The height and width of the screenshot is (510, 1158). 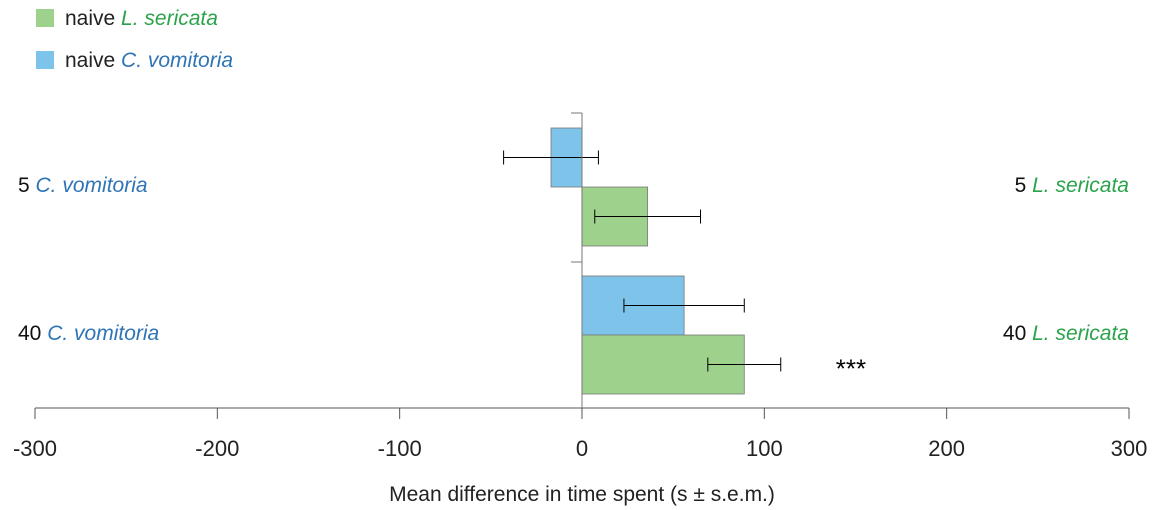 I want to click on x-tick-label: 0, so click(x=582, y=448).